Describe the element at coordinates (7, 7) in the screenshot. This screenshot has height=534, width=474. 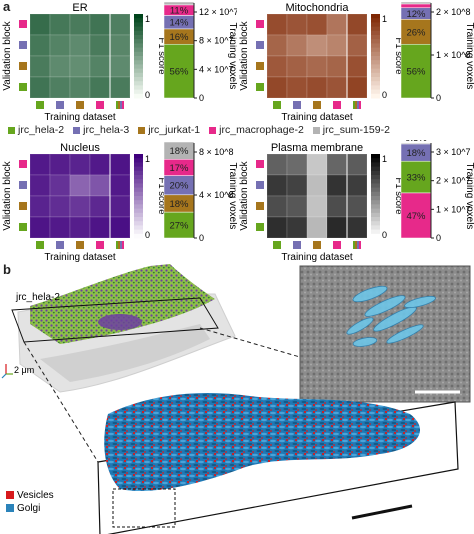
I see `panel-a-label: a` at that location.